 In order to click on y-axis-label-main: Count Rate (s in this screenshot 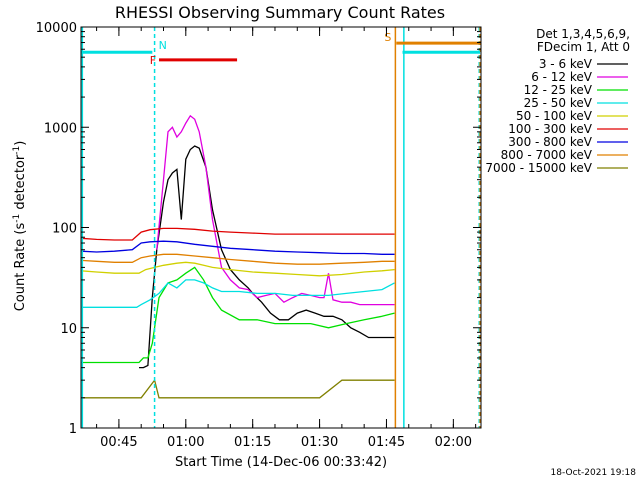, I will do `click(20, 267)`.